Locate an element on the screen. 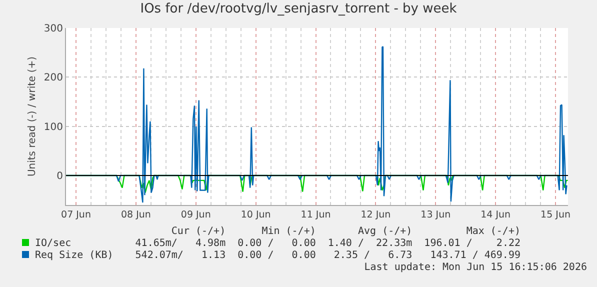  x-tick-label: 15 Jun is located at coordinates (555, 214).